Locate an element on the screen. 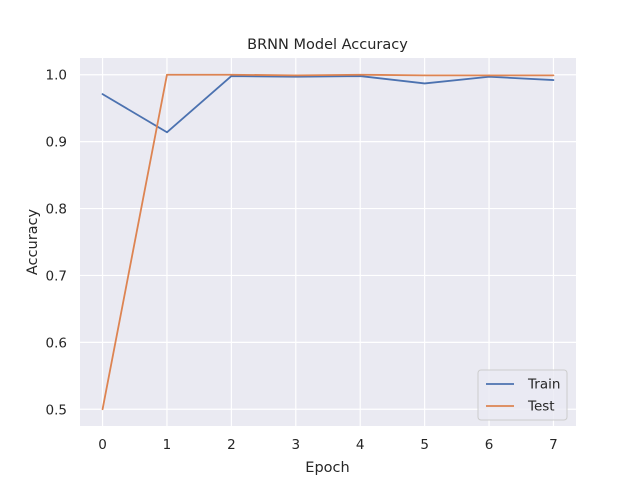 This screenshot has width=640, height=484. legend: Train Test is located at coordinates (522, 395).